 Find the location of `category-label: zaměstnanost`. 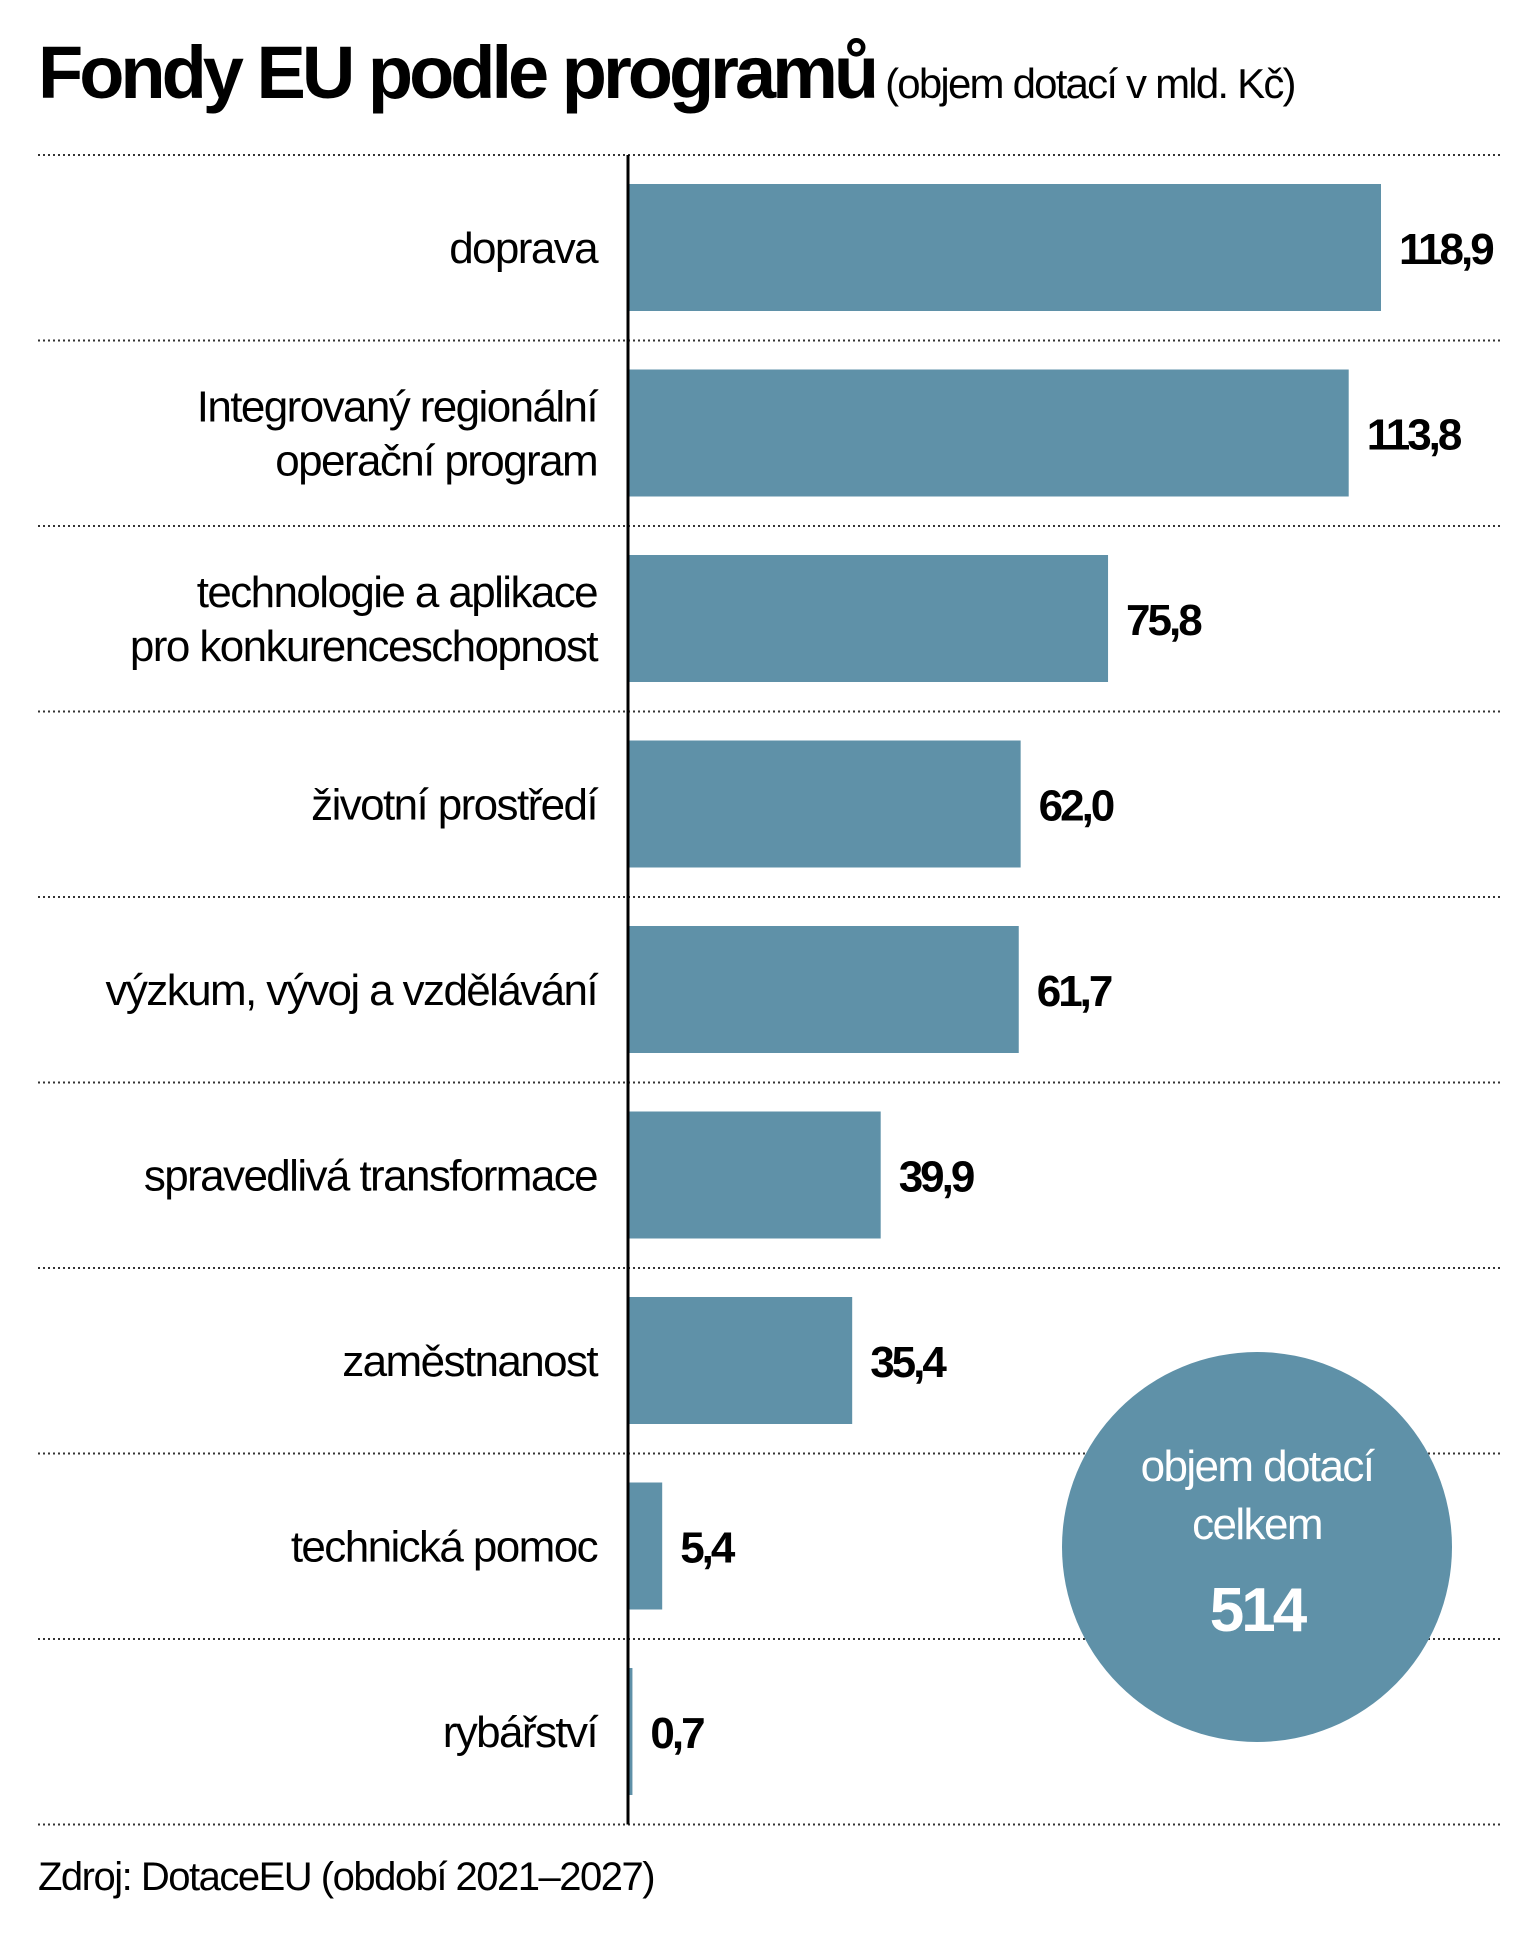

category-label: zaměstnanost is located at coordinates (470, 1361).